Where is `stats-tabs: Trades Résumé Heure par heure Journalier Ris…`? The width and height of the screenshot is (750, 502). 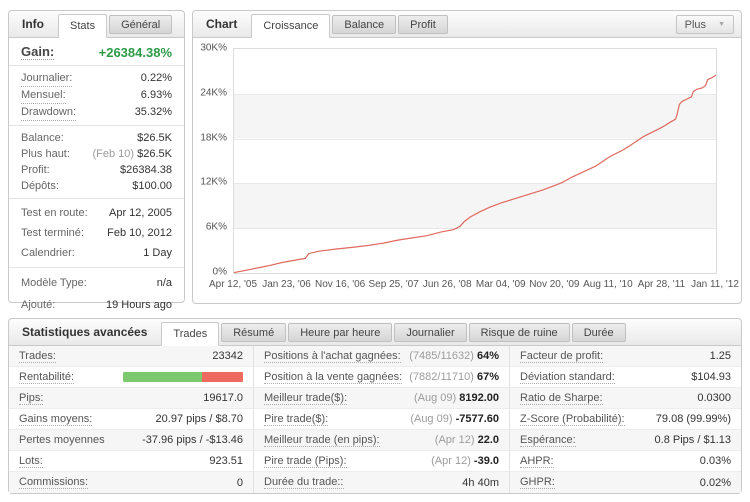
stats-tabs: Trades Résumé Heure par heure Journalier Ris… is located at coordinates (393, 332).